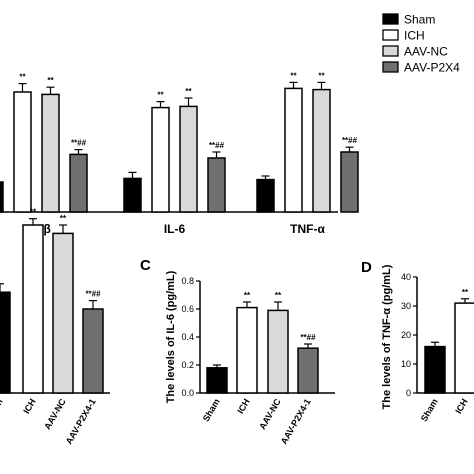  I want to click on bar-il-6-aav-nc, so click(188, 159).